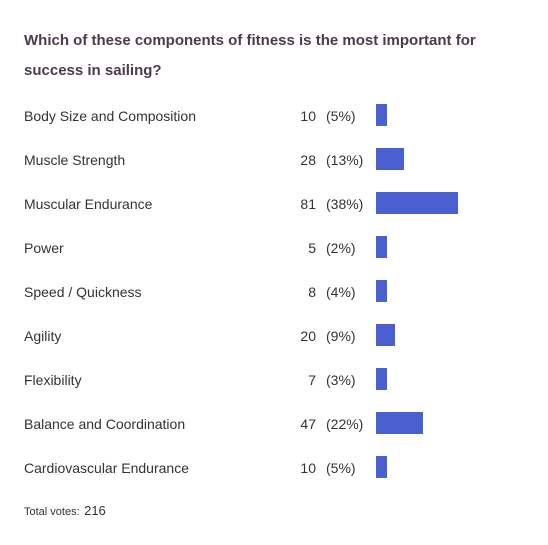 This screenshot has height=545, width=548. Describe the element at coordinates (341, 292) in the screenshot. I see `vote-percent: (4%)` at that location.